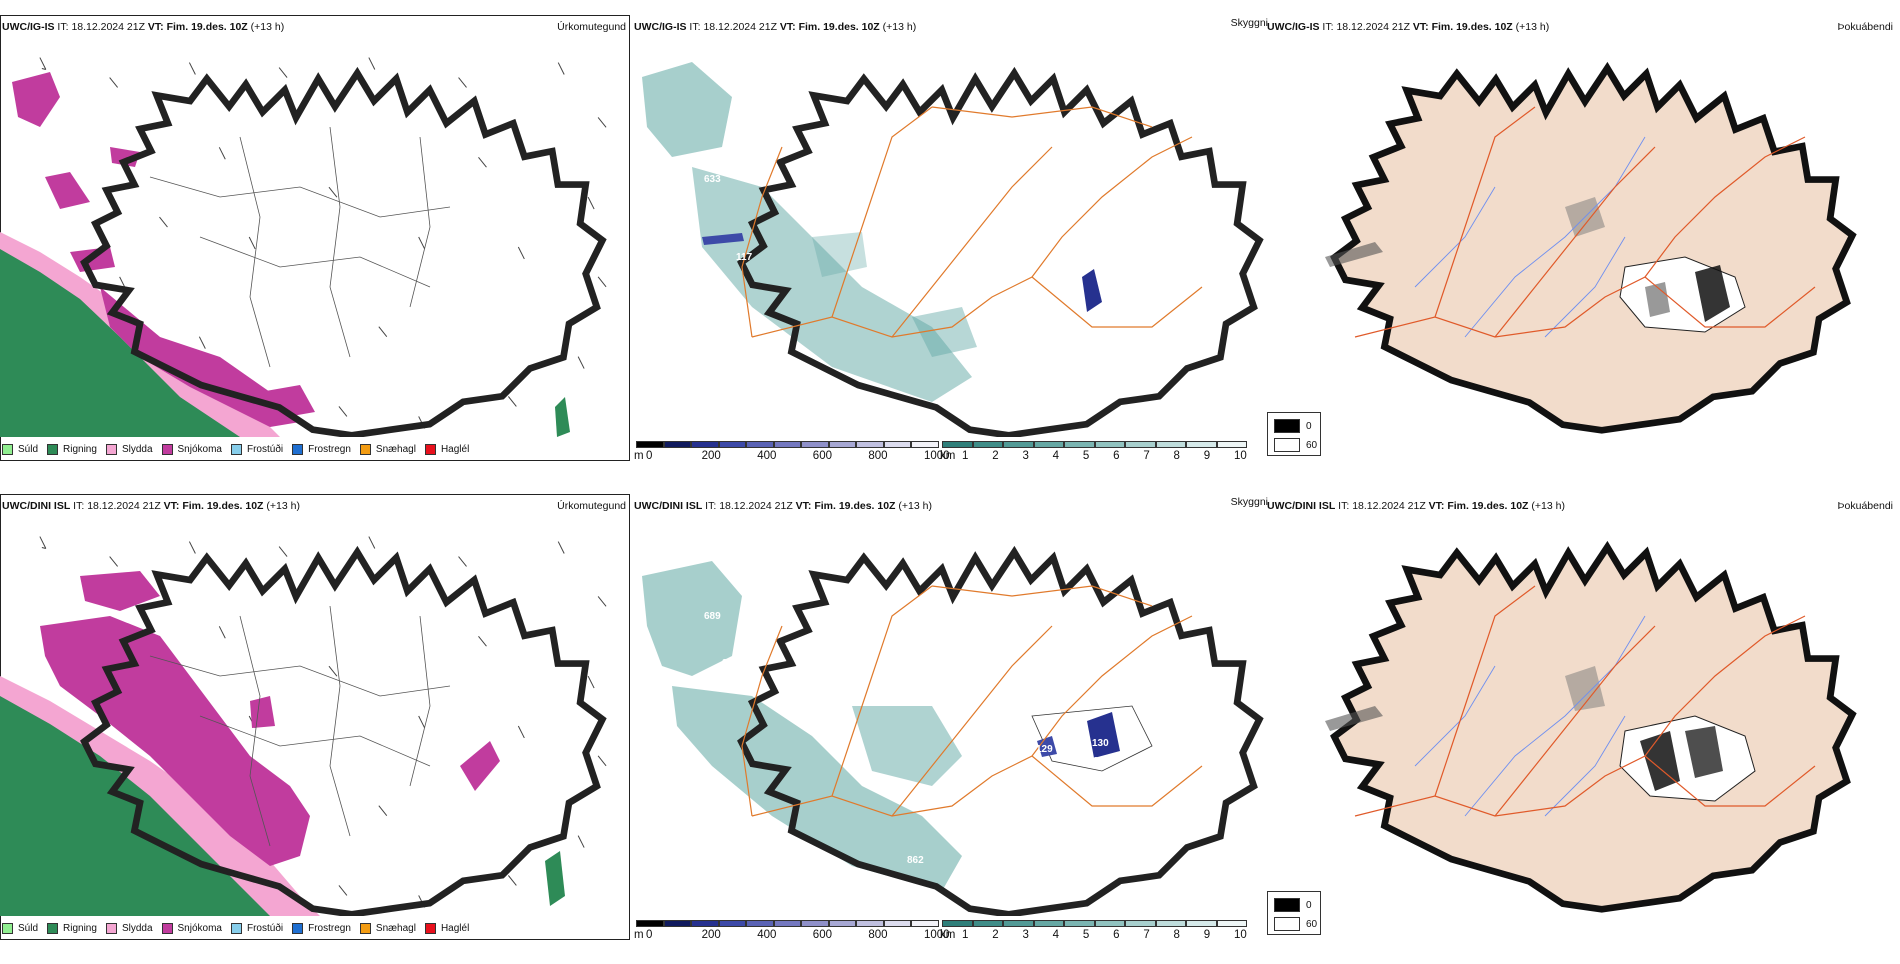  What do you see at coordinates (1207, 456) in the screenshot?
I see `colorbar-tick: 9` at bounding box center [1207, 456].